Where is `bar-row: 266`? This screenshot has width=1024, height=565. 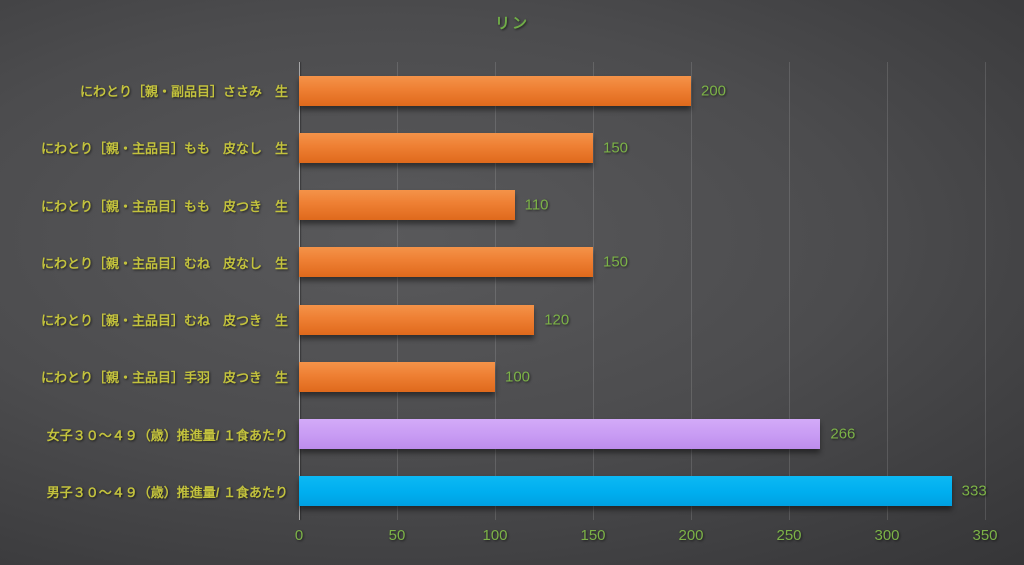
bar-row: 266 is located at coordinates (642, 434).